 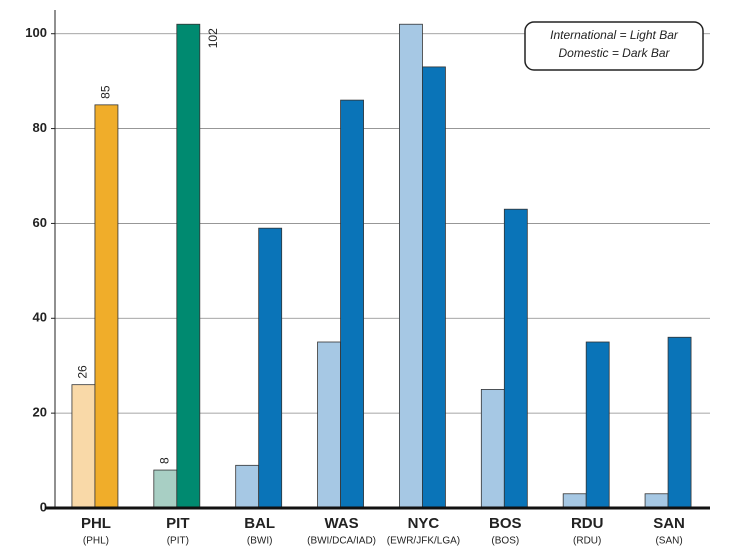 What do you see at coordinates (40, 412) in the screenshot?
I see `y-tick-label: 20` at bounding box center [40, 412].